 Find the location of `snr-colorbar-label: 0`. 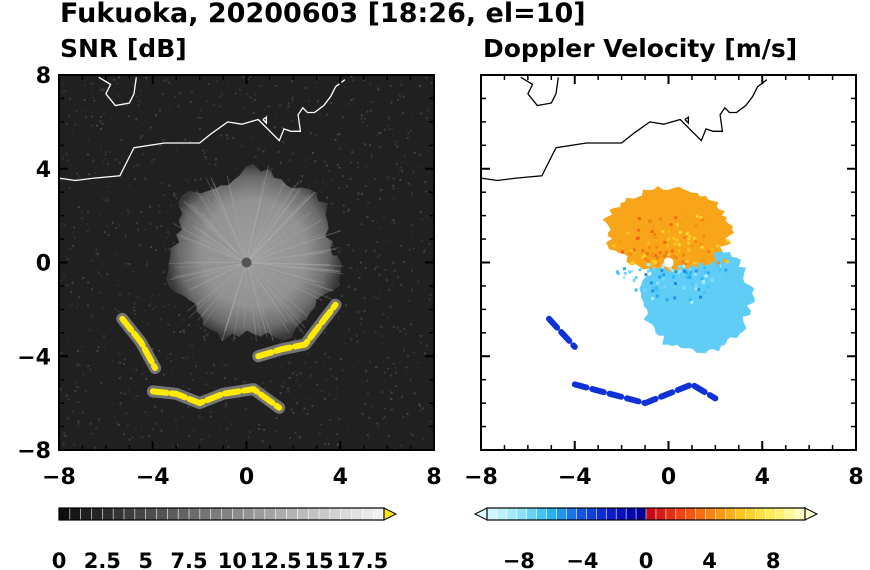

snr-colorbar-label: 0 is located at coordinates (59, 559).